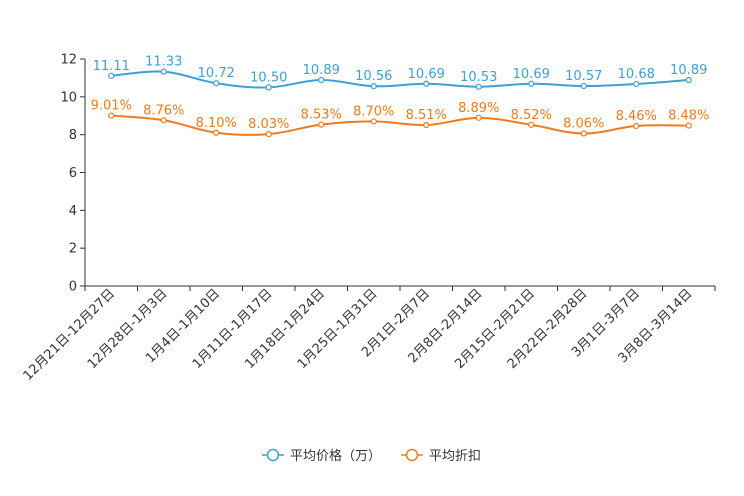 Image resolution: width=744 pixels, height=496 pixels. What do you see at coordinates (73, 135) in the screenshot?
I see `y-tick-label: 8` at bounding box center [73, 135].